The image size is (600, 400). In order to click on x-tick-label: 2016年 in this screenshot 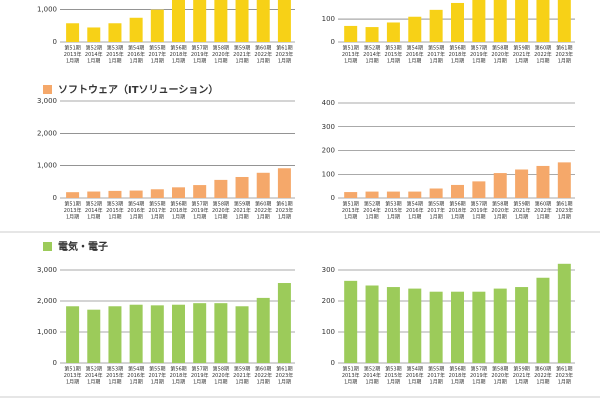, I will do `click(415, 210)`.